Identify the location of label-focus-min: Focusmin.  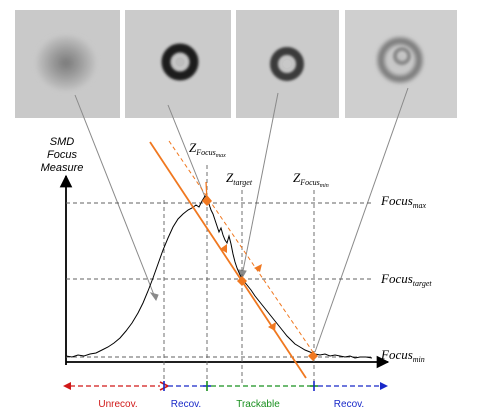
(402, 355).